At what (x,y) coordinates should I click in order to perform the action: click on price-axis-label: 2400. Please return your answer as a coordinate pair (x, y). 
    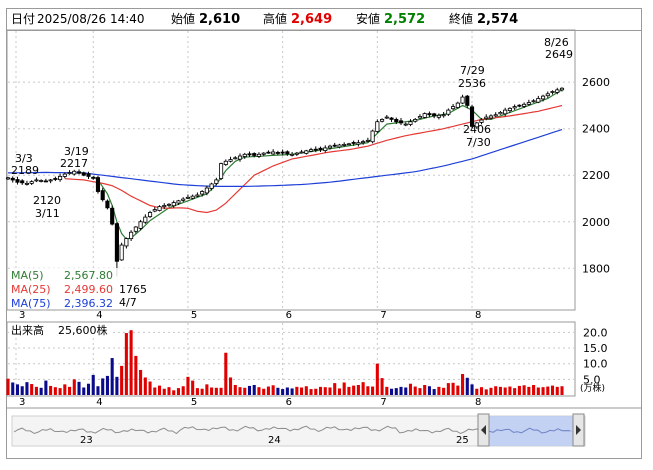
    Looking at the image, I should click on (596, 129).